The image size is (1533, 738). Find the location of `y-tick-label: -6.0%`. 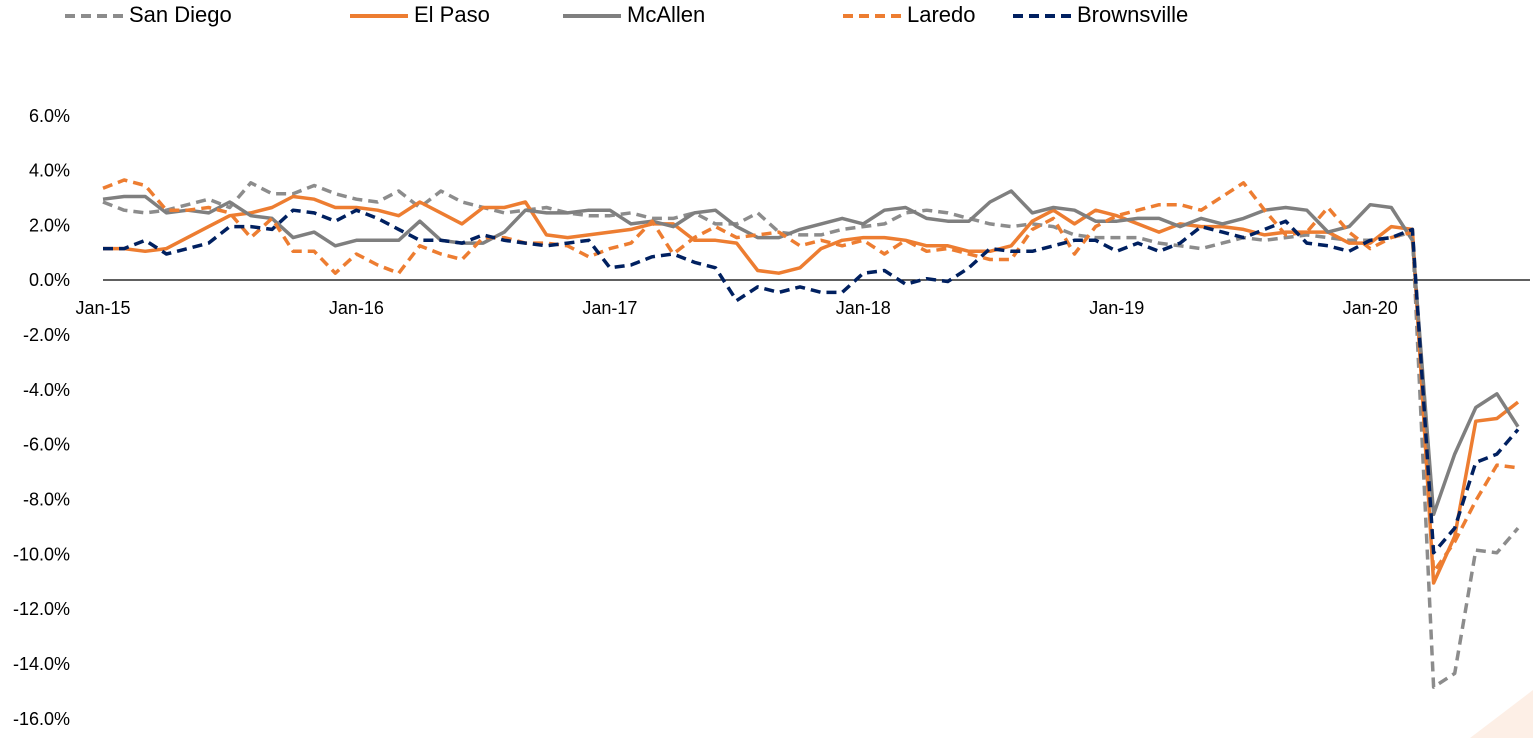

y-tick-label: -6.0% is located at coordinates (46, 445).